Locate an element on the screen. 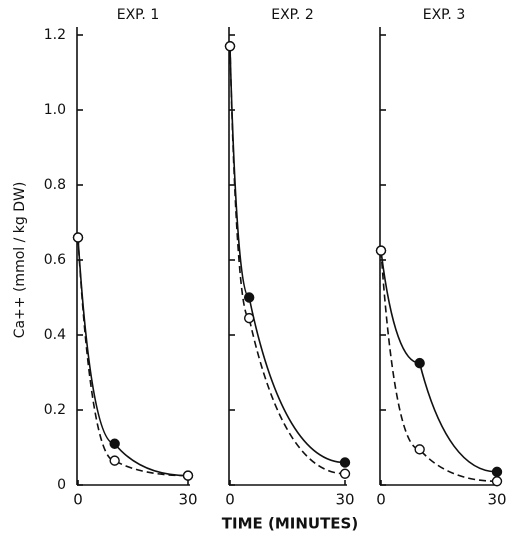  panel-title: EXP. 2 is located at coordinates (292, 15).